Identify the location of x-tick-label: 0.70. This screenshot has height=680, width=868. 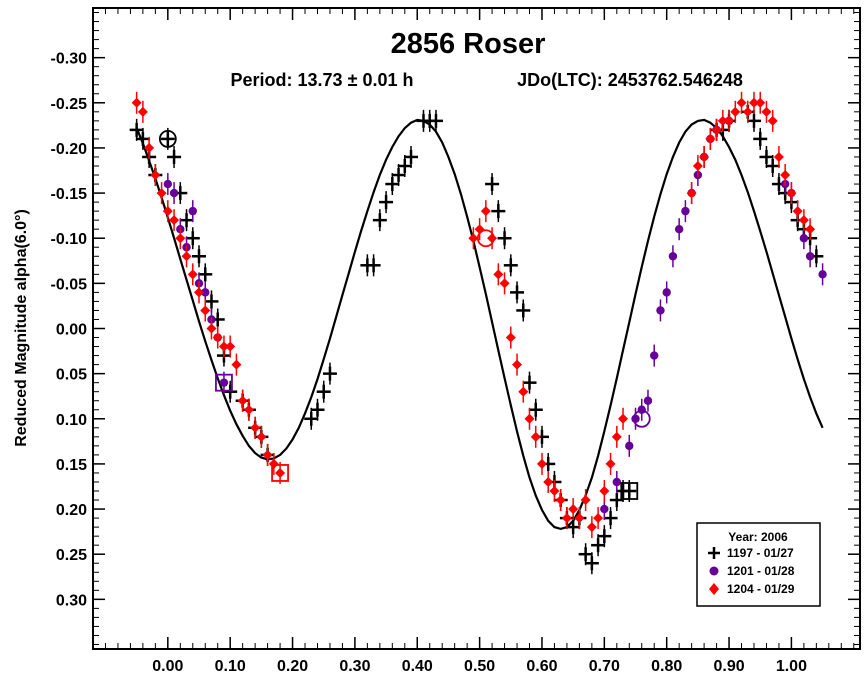
(604, 666).